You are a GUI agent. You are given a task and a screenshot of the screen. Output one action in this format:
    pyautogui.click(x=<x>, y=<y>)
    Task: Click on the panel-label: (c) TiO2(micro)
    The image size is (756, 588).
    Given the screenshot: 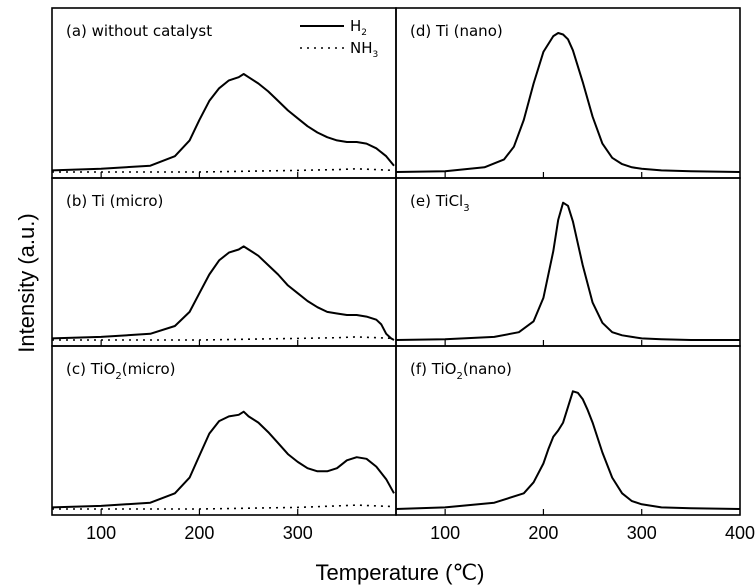 What is the action you would take?
    pyautogui.click(x=121, y=371)
    